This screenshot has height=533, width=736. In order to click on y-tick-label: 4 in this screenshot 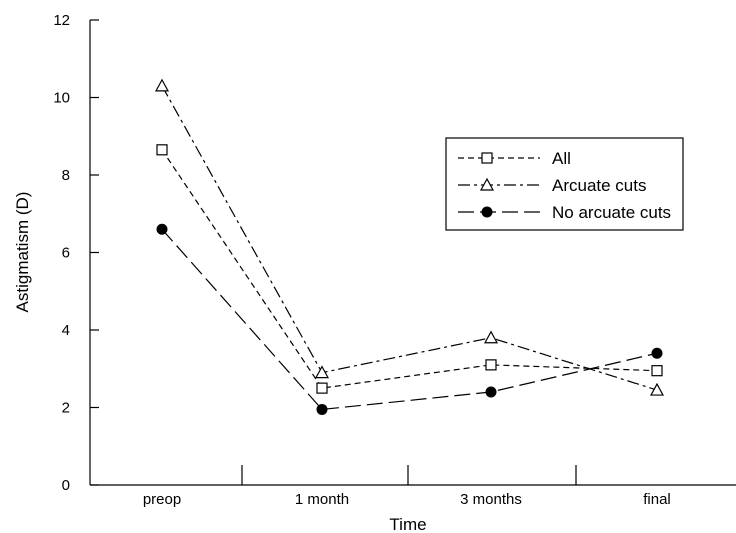, I will do `click(66, 330)`.